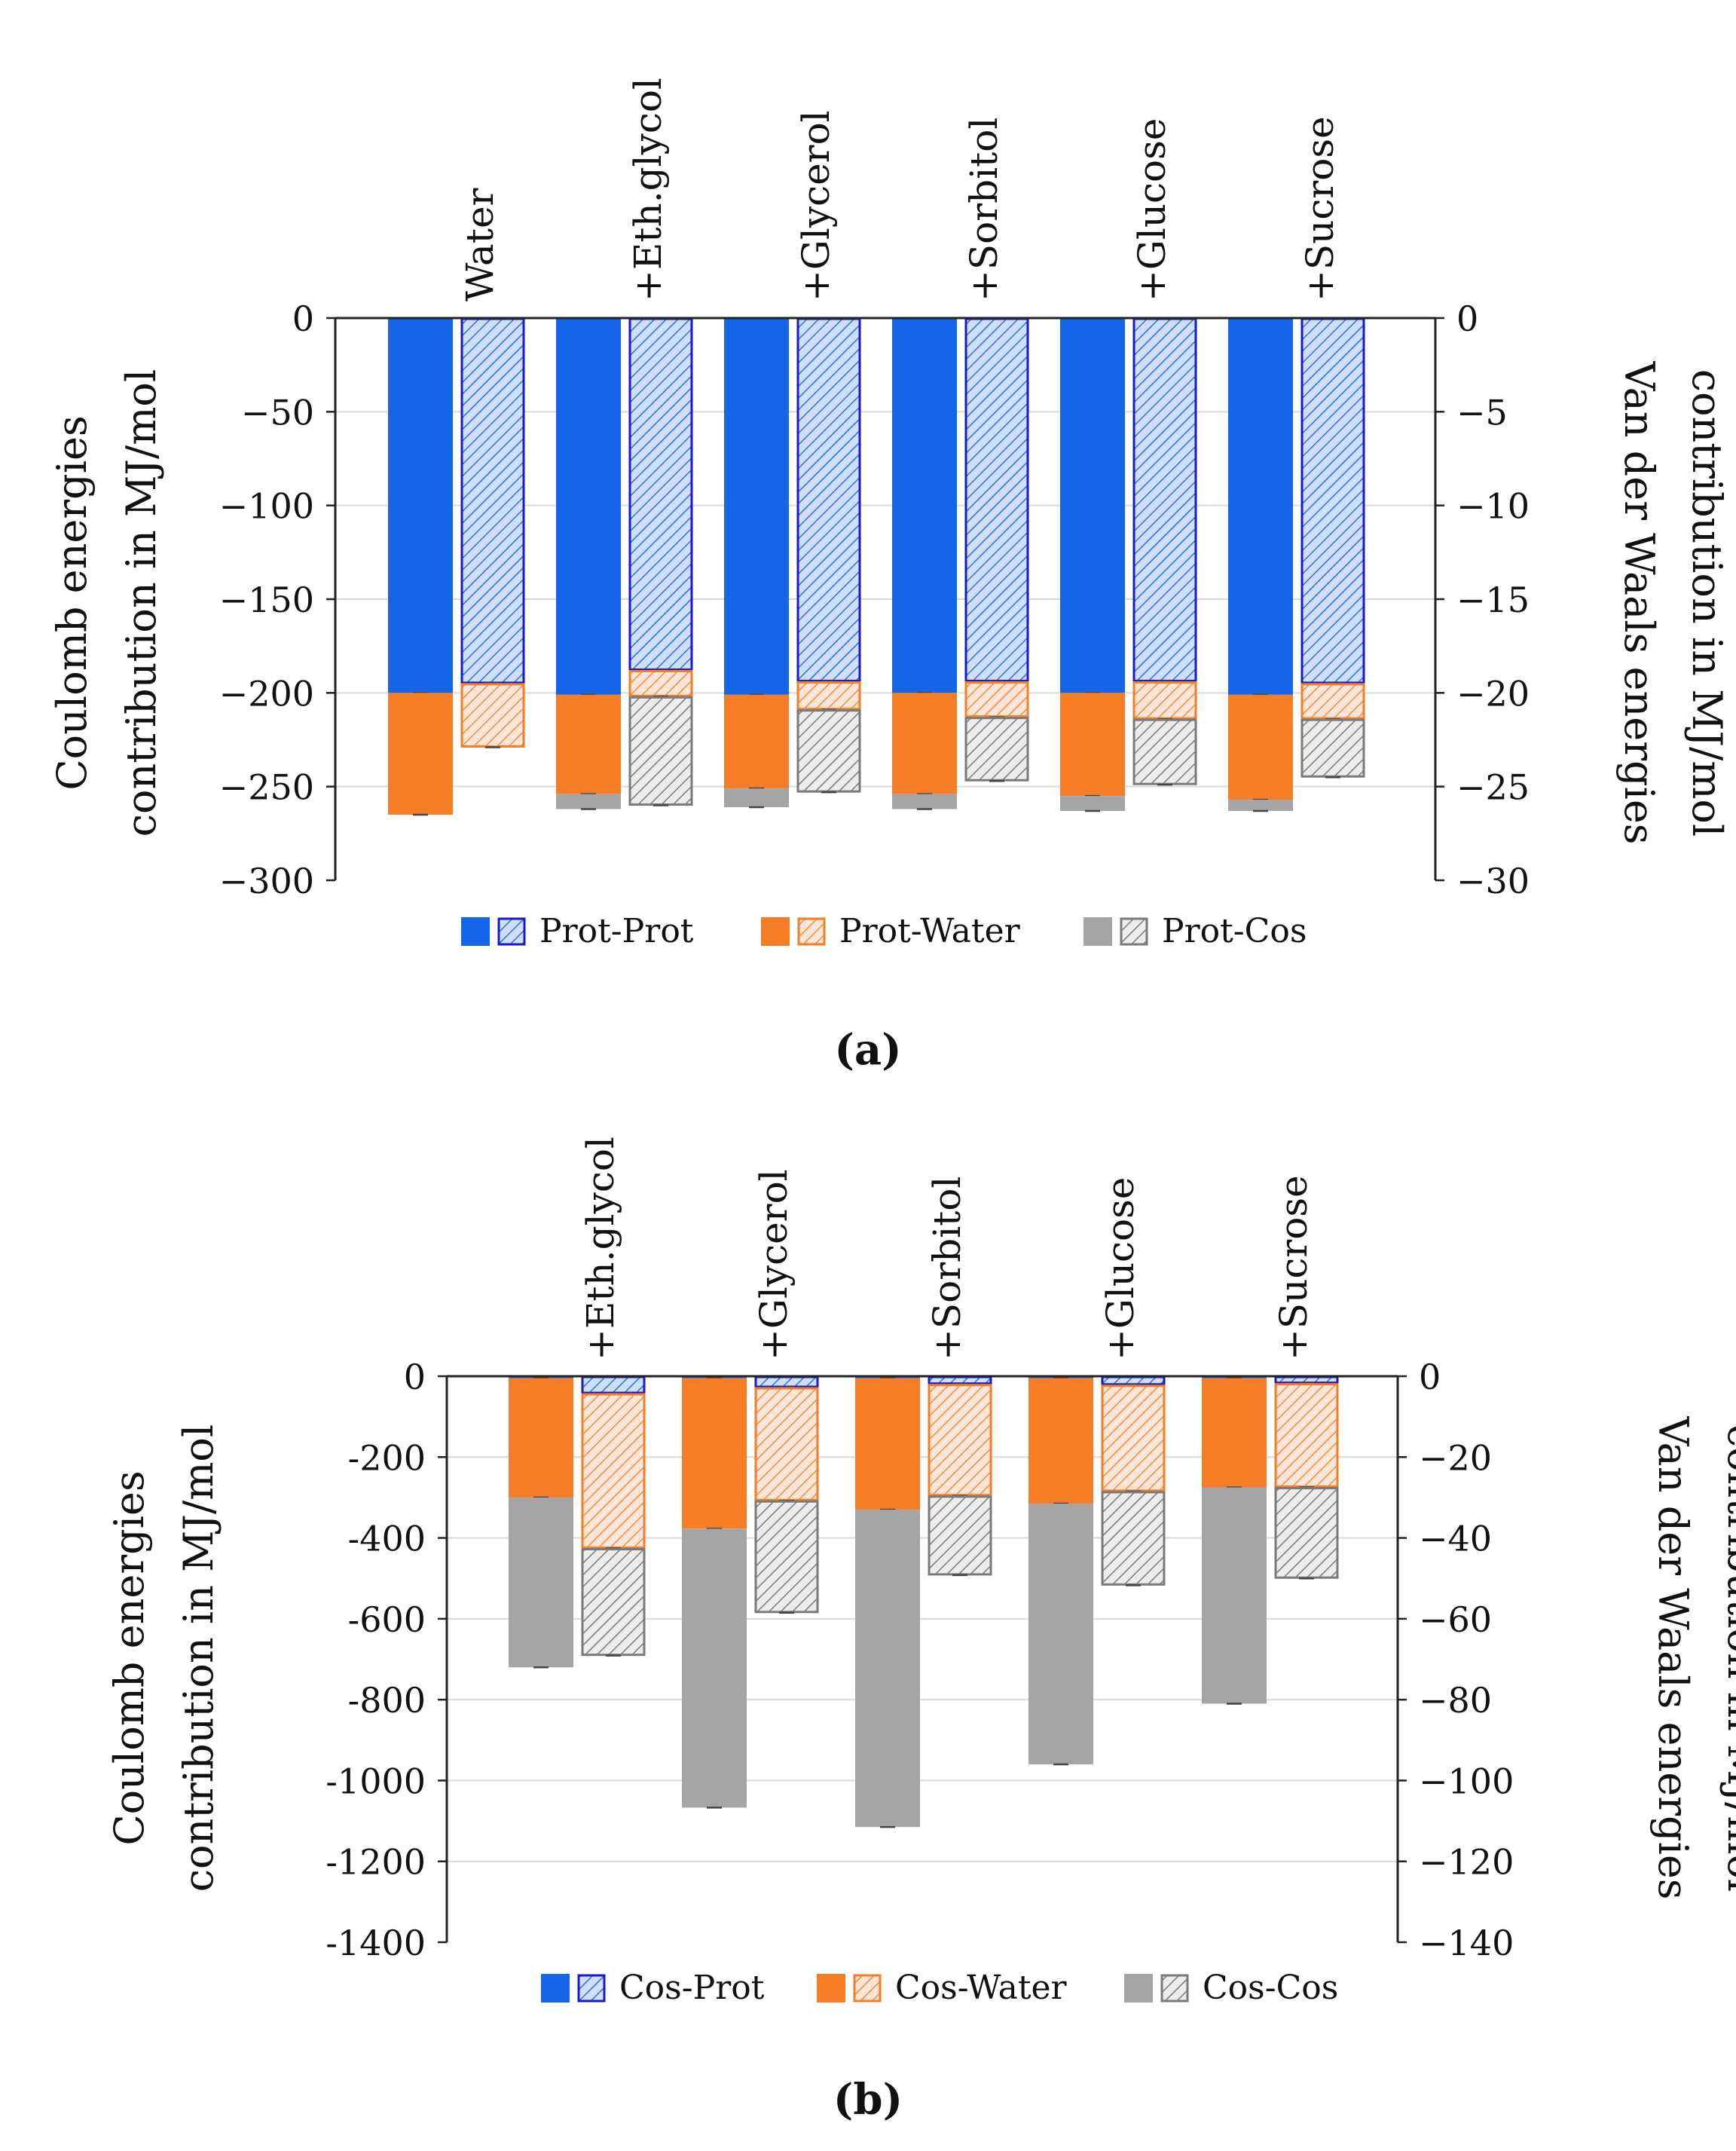 Image resolution: width=1736 pixels, height=2151 pixels. Describe the element at coordinates (1466, 1863) in the screenshot. I see `y-tick-right: −120` at that location.